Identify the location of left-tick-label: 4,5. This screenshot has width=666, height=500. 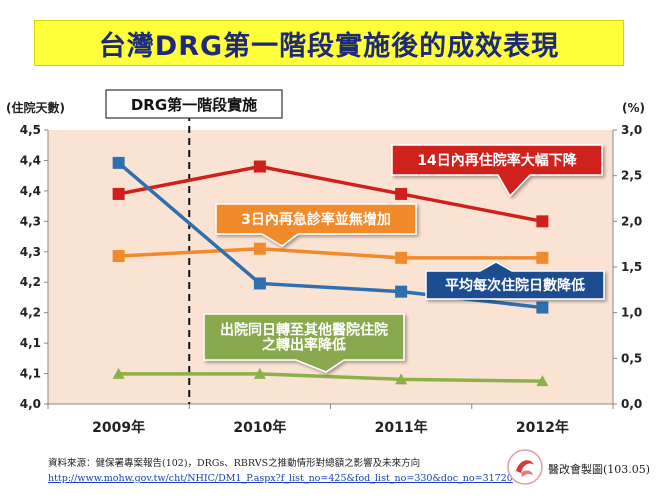
(30, 130).